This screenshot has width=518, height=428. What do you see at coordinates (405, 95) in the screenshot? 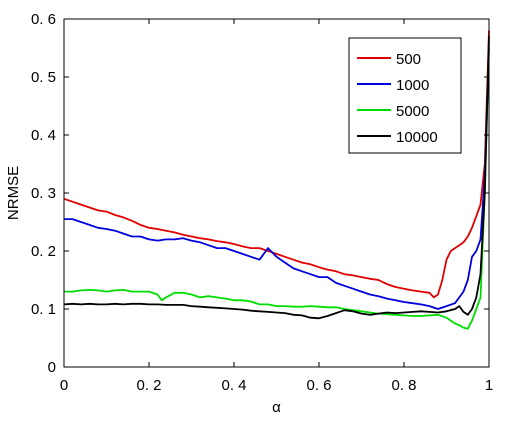
I see `legend: 500 1000 5000 10000` at bounding box center [405, 95].